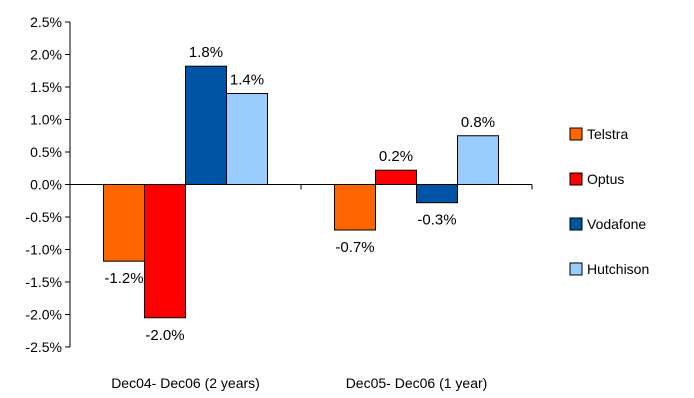  Describe the element at coordinates (123, 278) in the screenshot. I see `data-label: -1.2%` at that location.